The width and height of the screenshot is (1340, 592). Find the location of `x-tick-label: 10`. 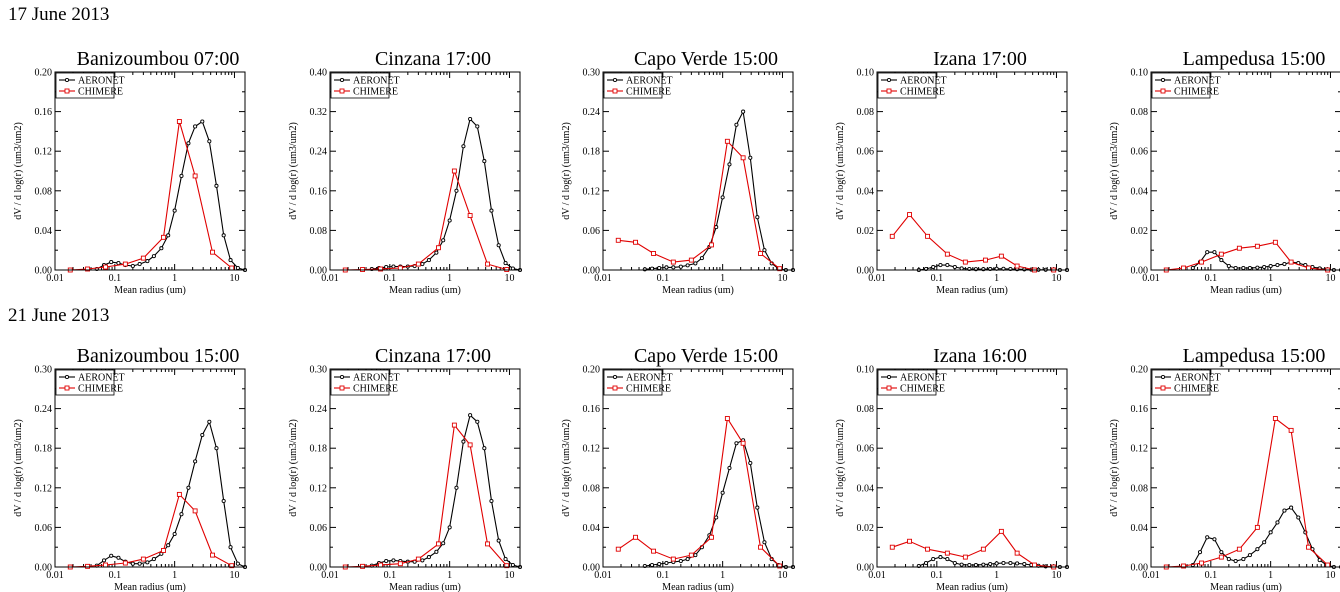

x-tick-label: 10 is located at coordinates (509, 278).